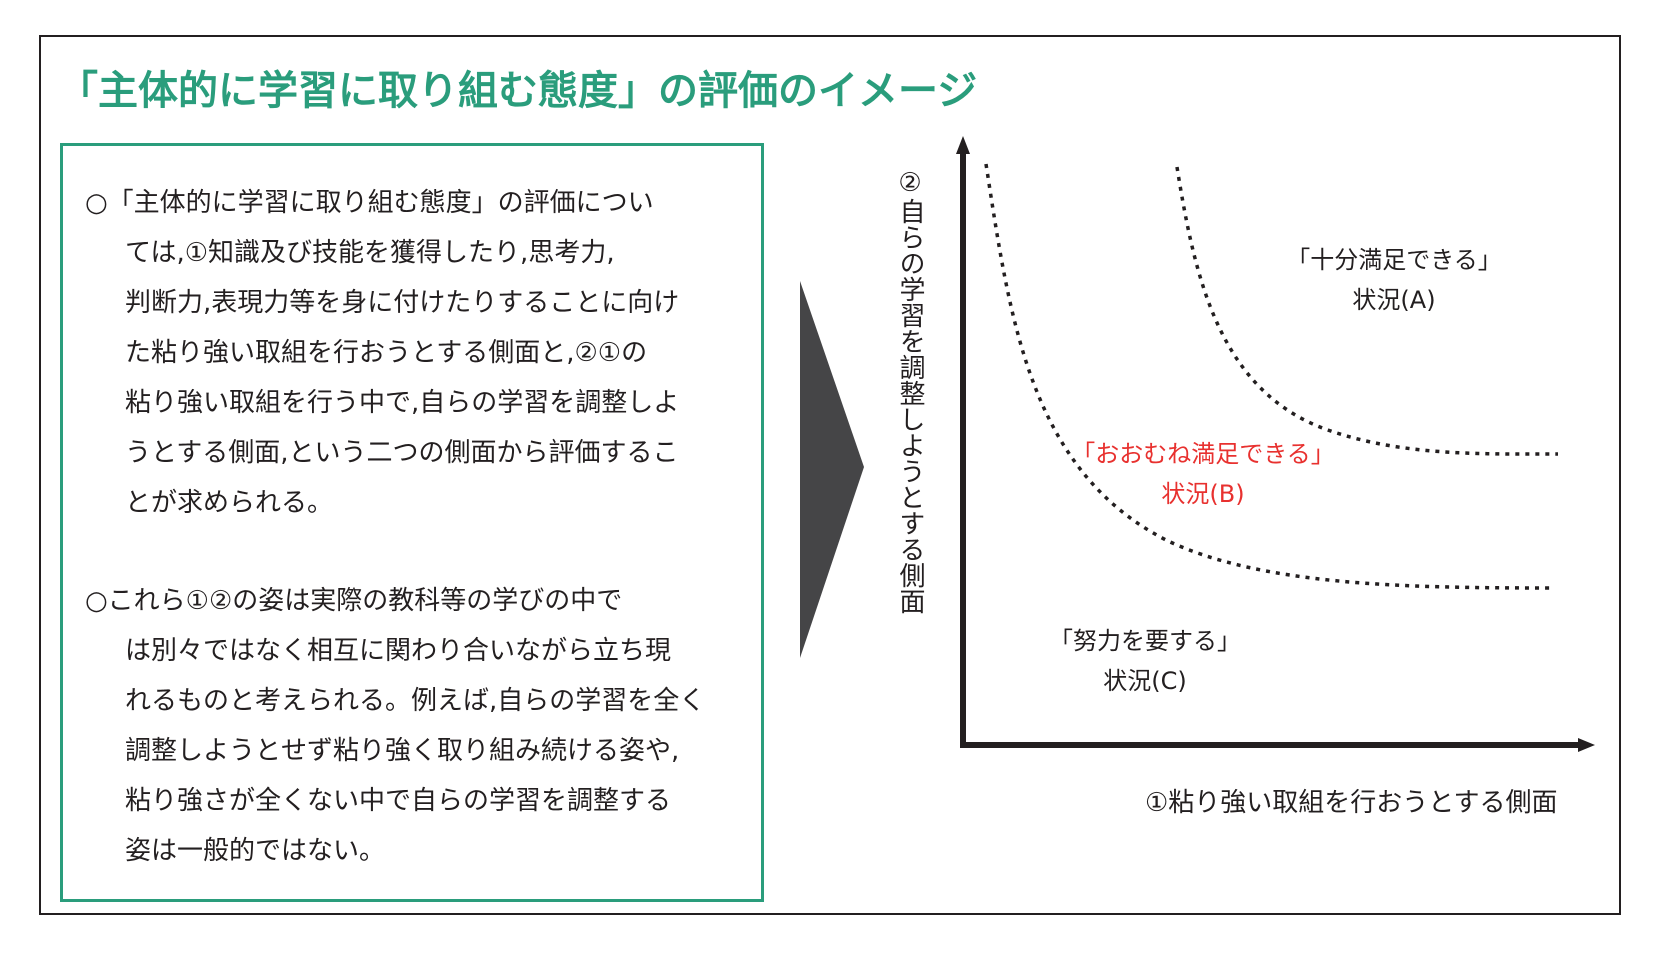 The image size is (1656, 954). I want to click on text-line: 判断力,表現力等を身に付けたりすることに向け, so click(402, 303).